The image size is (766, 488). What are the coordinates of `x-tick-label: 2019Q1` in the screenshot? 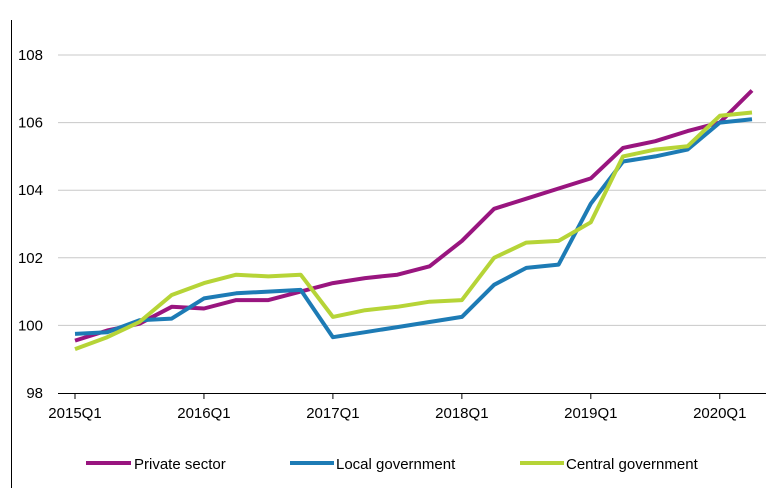 It's located at (590, 413).